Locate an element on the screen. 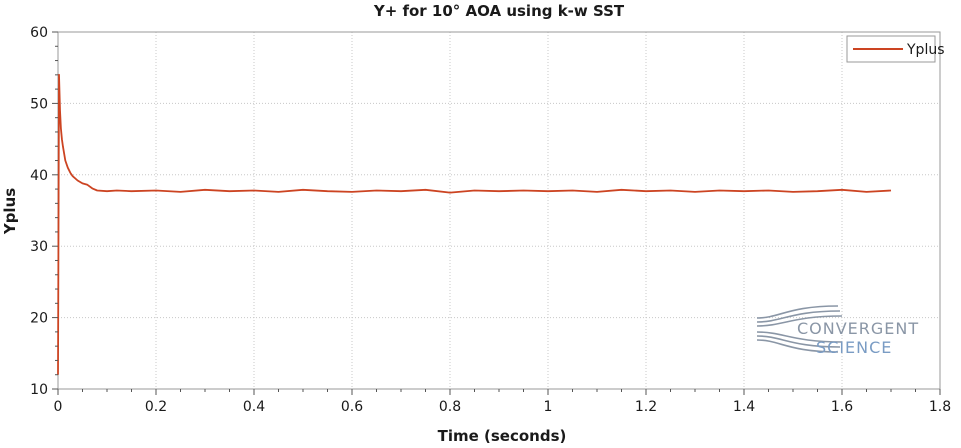  y-tick-label: 30 is located at coordinates (39, 247).